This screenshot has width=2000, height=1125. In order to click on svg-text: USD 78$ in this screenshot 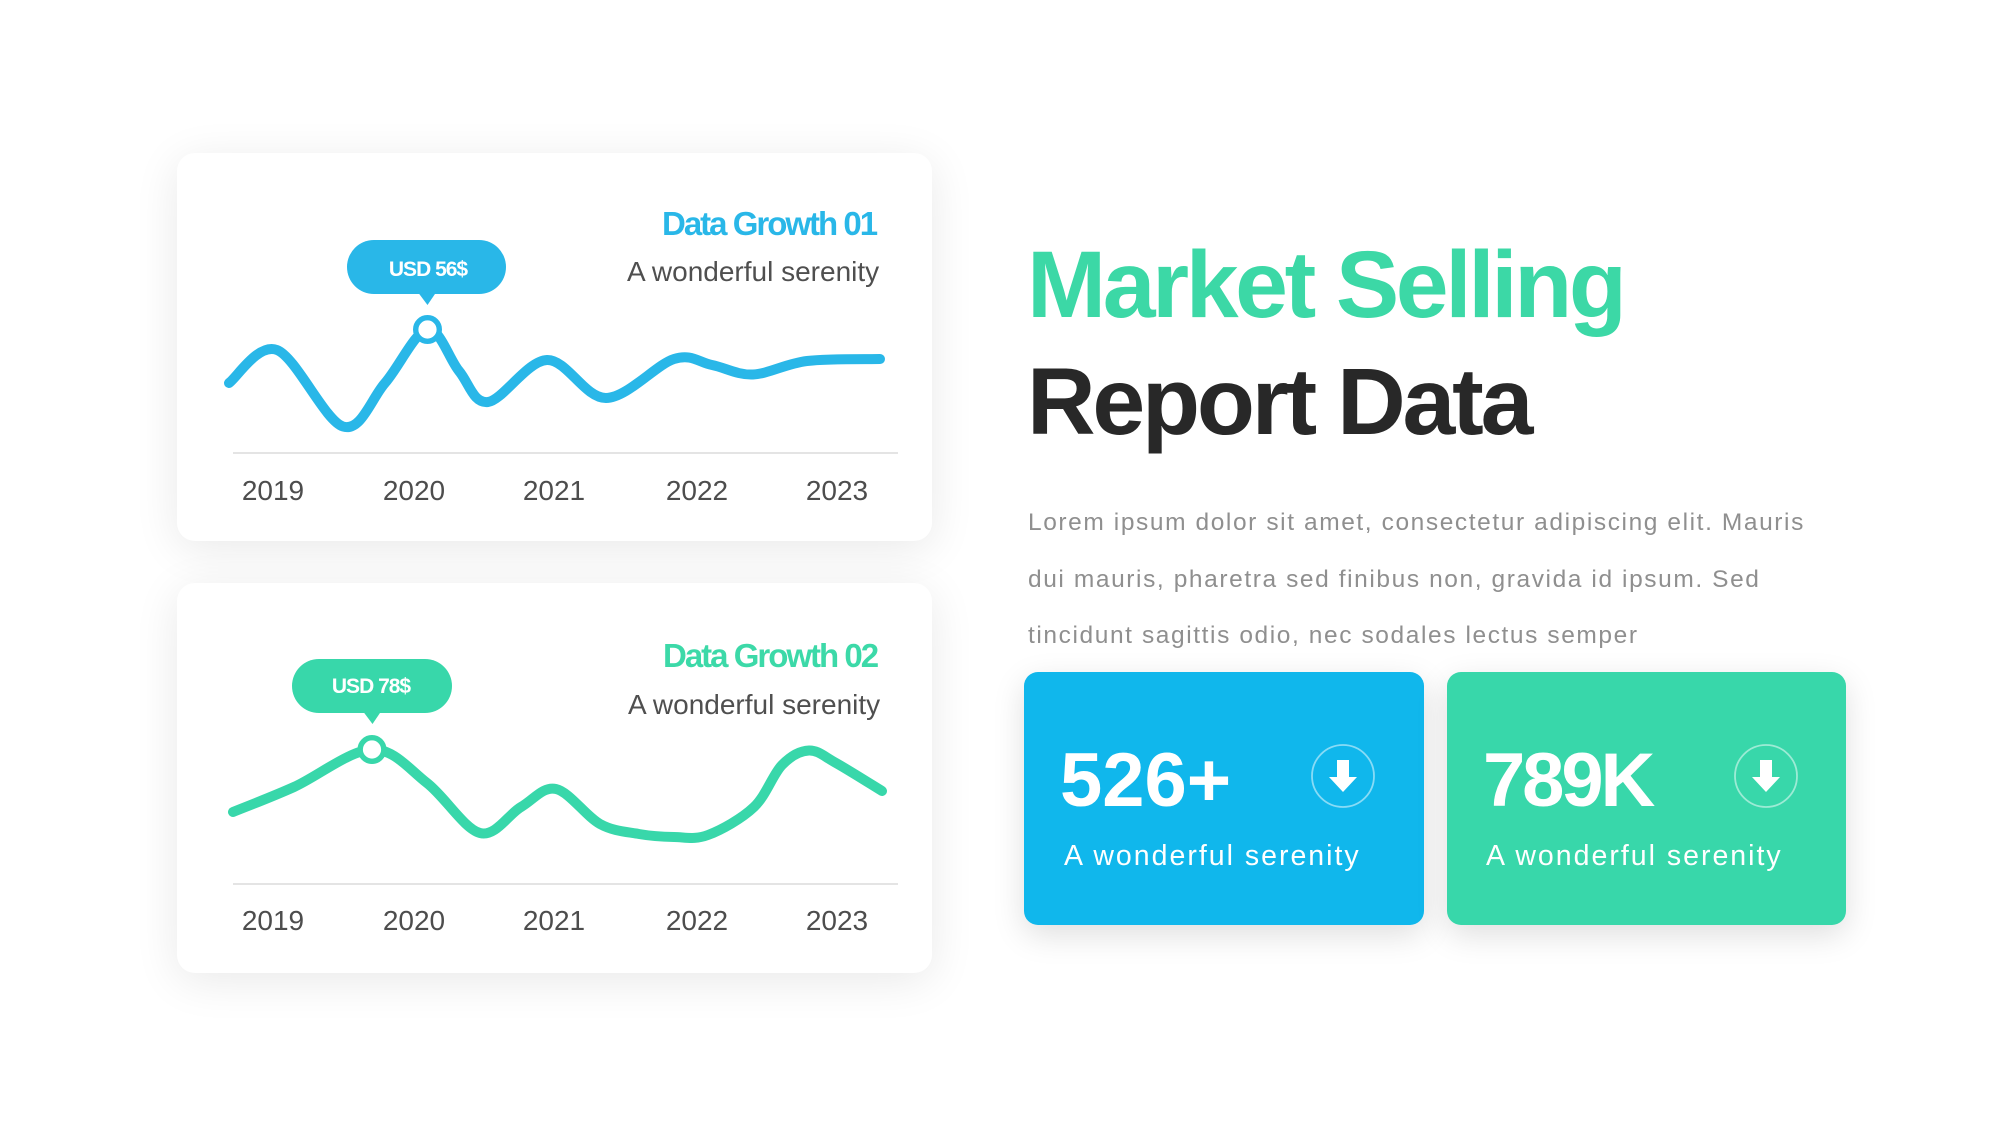, I will do `click(372, 686)`.